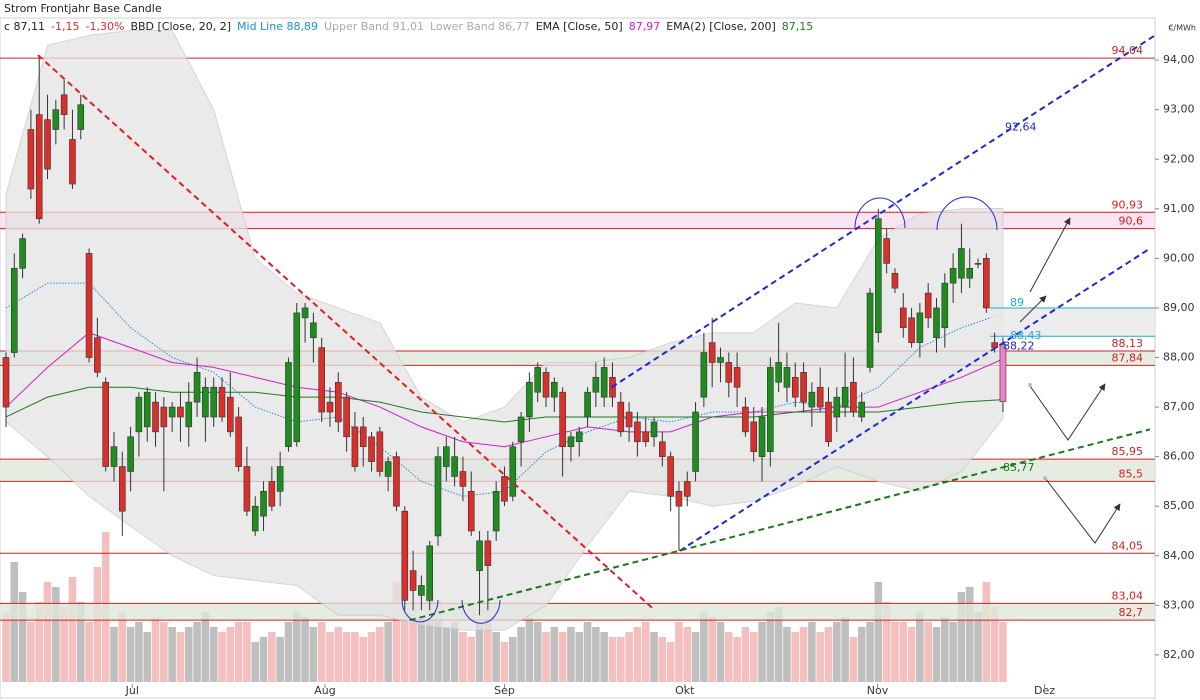  Describe the element at coordinates (1128, 50) in the screenshot. I see `level-label: 94,04` at that location.